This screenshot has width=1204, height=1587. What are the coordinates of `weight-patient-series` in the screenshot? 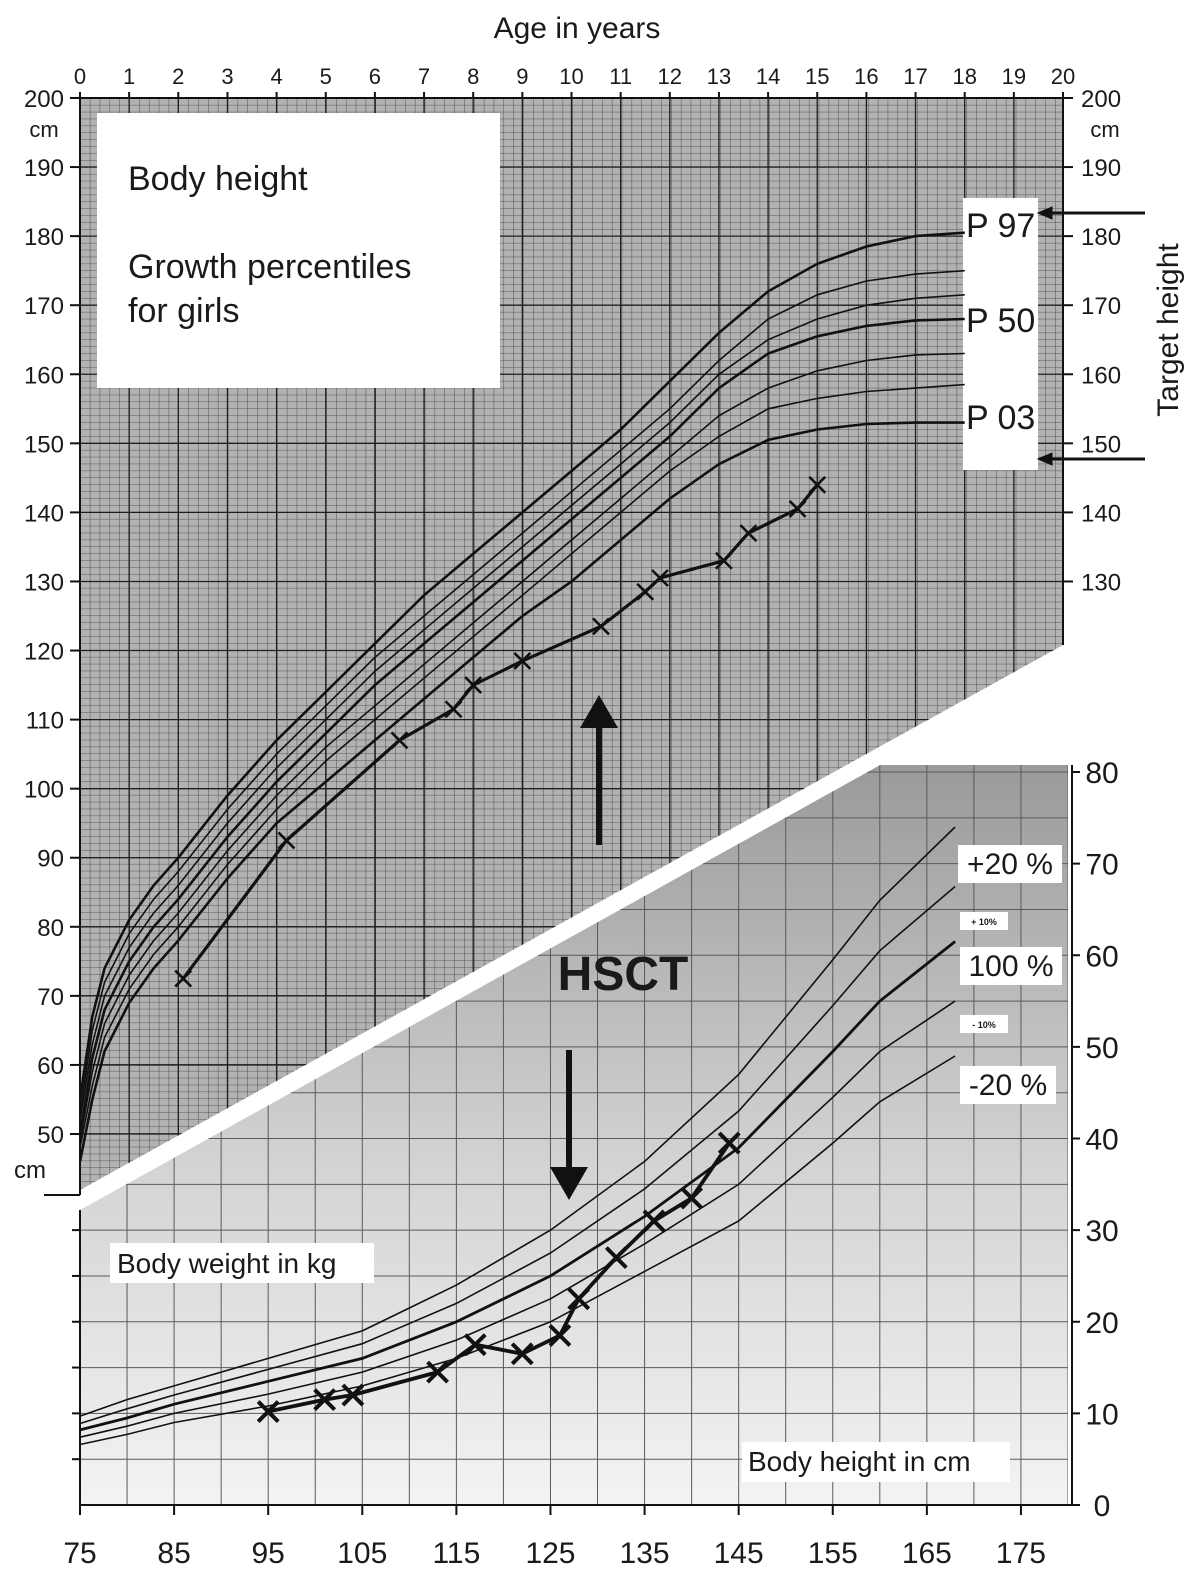 It's located at (498, 1277).